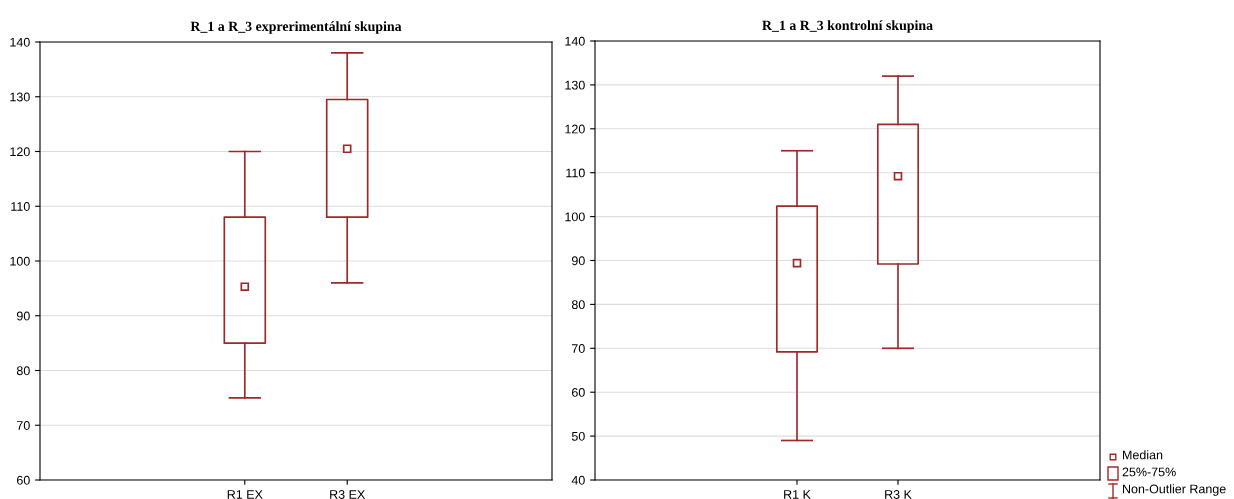 Image resolution: width=1234 pixels, height=499 pixels. What do you see at coordinates (347, 494) in the screenshot?
I see `x-tick-label: R3 EX` at bounding box center [347, 494].